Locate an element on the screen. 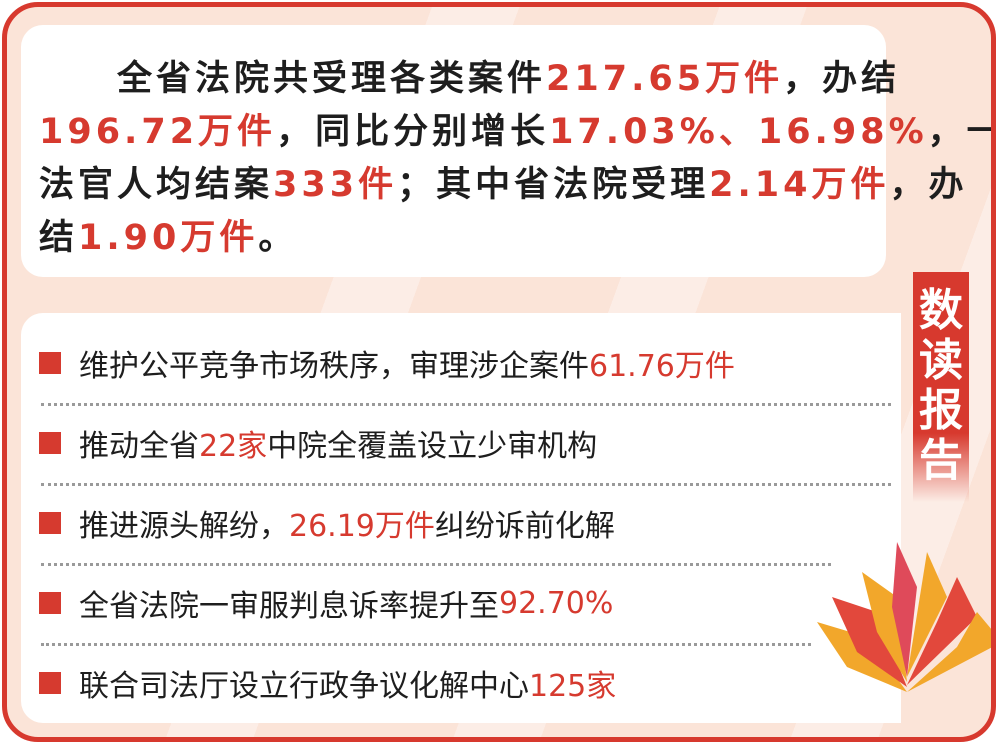 This screenshot has height=745, width=1000. highlight-item: 维护公平竞争市场秩序，审理涉企案件 61.76万件 is located at coordinates (387, 363).